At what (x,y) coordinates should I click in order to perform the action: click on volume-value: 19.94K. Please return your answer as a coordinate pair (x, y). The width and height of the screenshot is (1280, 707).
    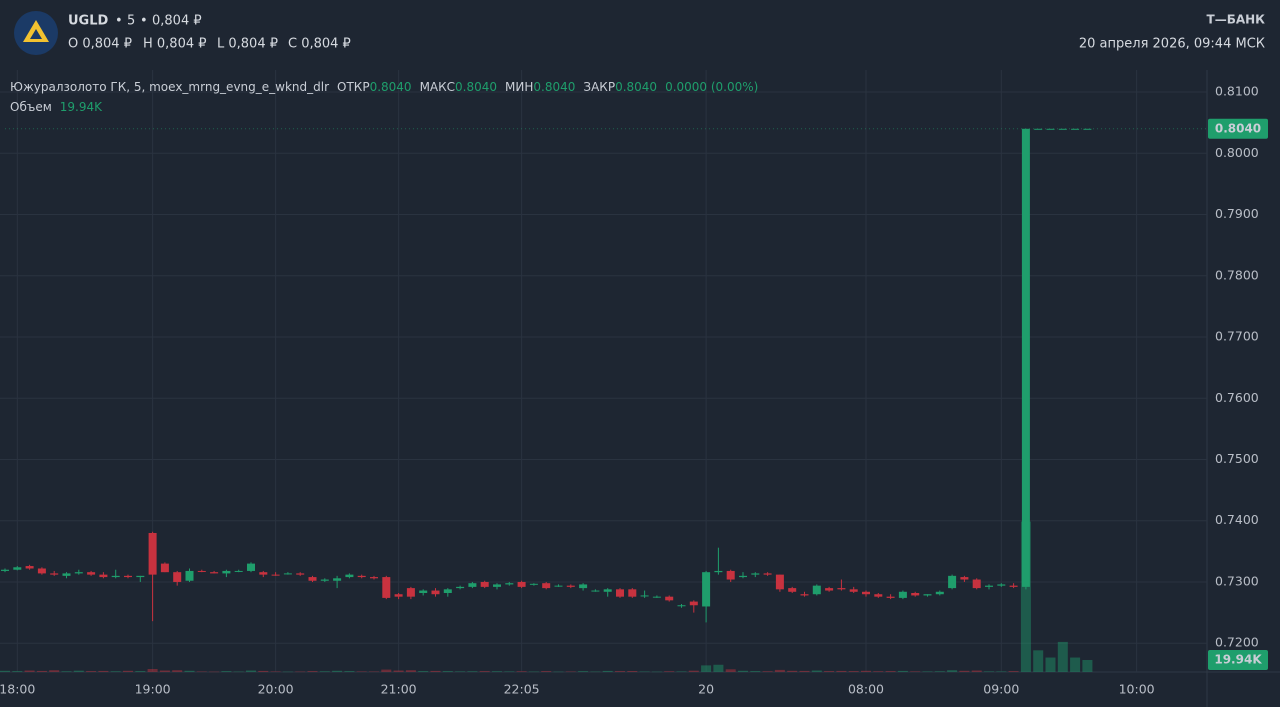
    Looking at the image, I should click on (81, 107).